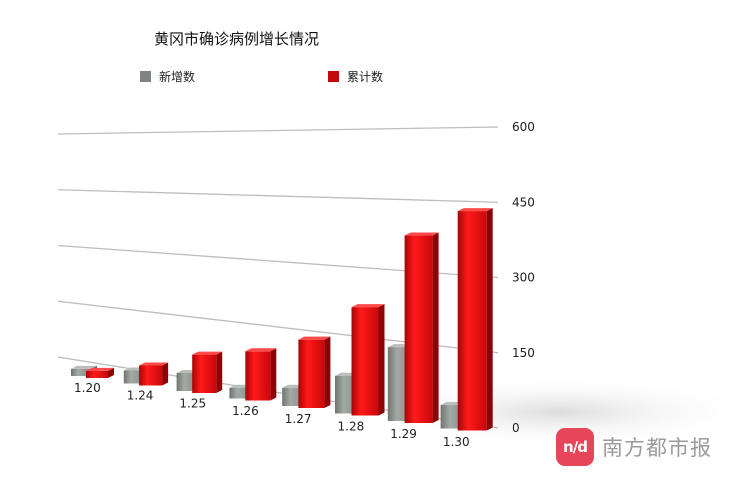 This screenshot has width=742, height=478. Describe the element at coordinates (516, 428) in the screenshot. I see `y-tick-label: 0` at that location.